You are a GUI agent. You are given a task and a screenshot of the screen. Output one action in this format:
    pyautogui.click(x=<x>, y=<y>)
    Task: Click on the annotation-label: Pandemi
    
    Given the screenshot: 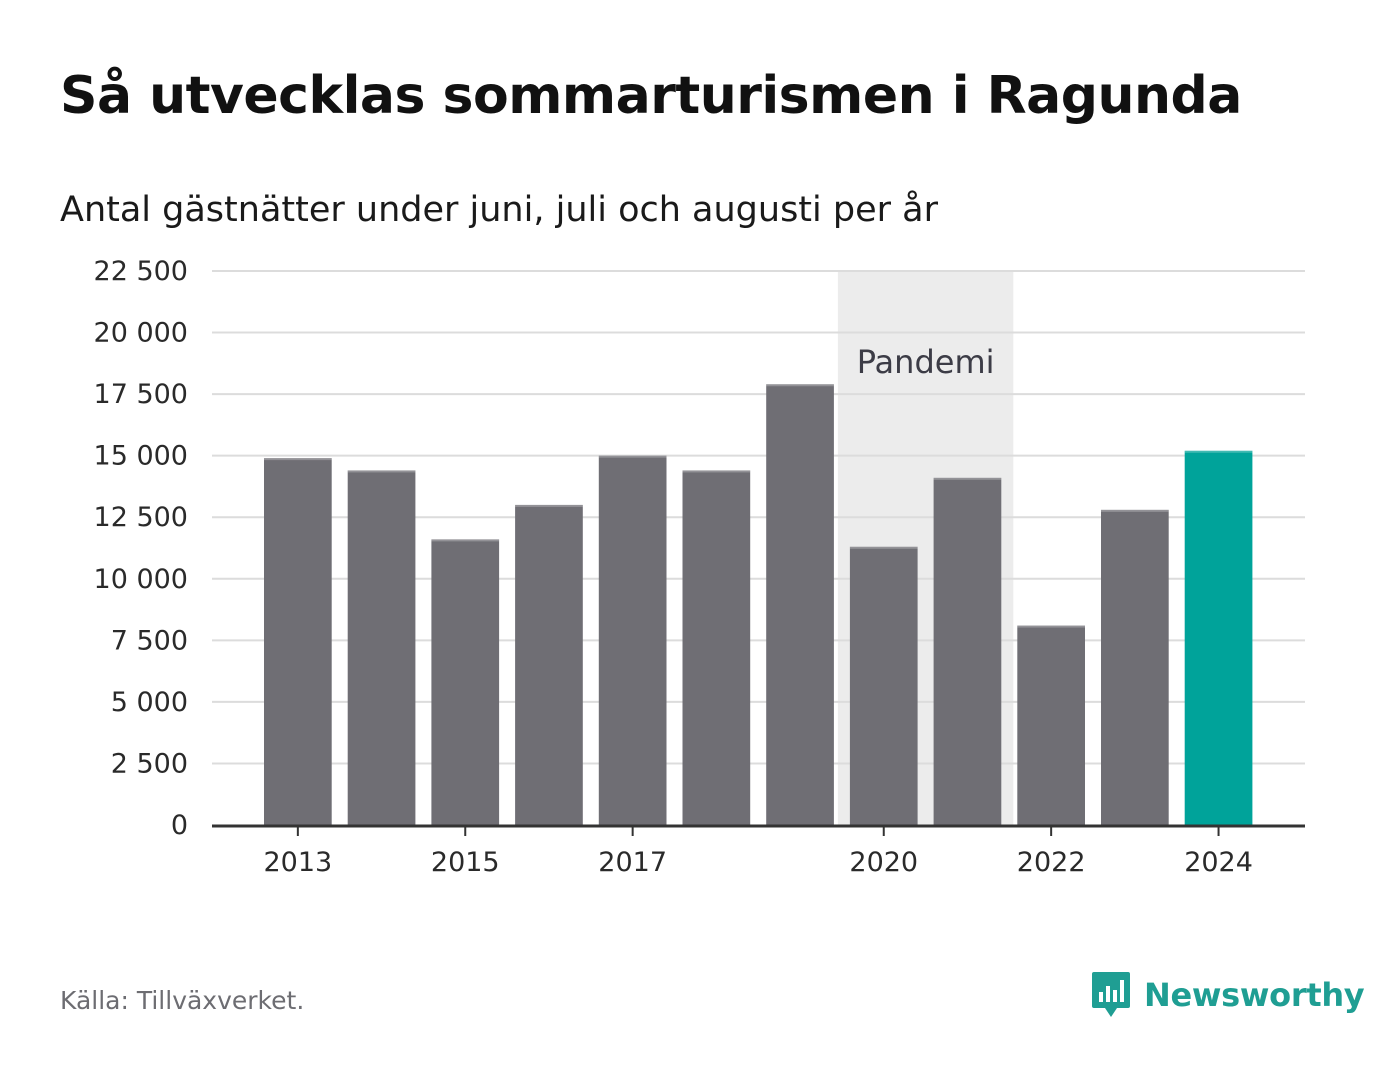 What is the action you would take?
    pyautogui.click(x=926, y=362)
    